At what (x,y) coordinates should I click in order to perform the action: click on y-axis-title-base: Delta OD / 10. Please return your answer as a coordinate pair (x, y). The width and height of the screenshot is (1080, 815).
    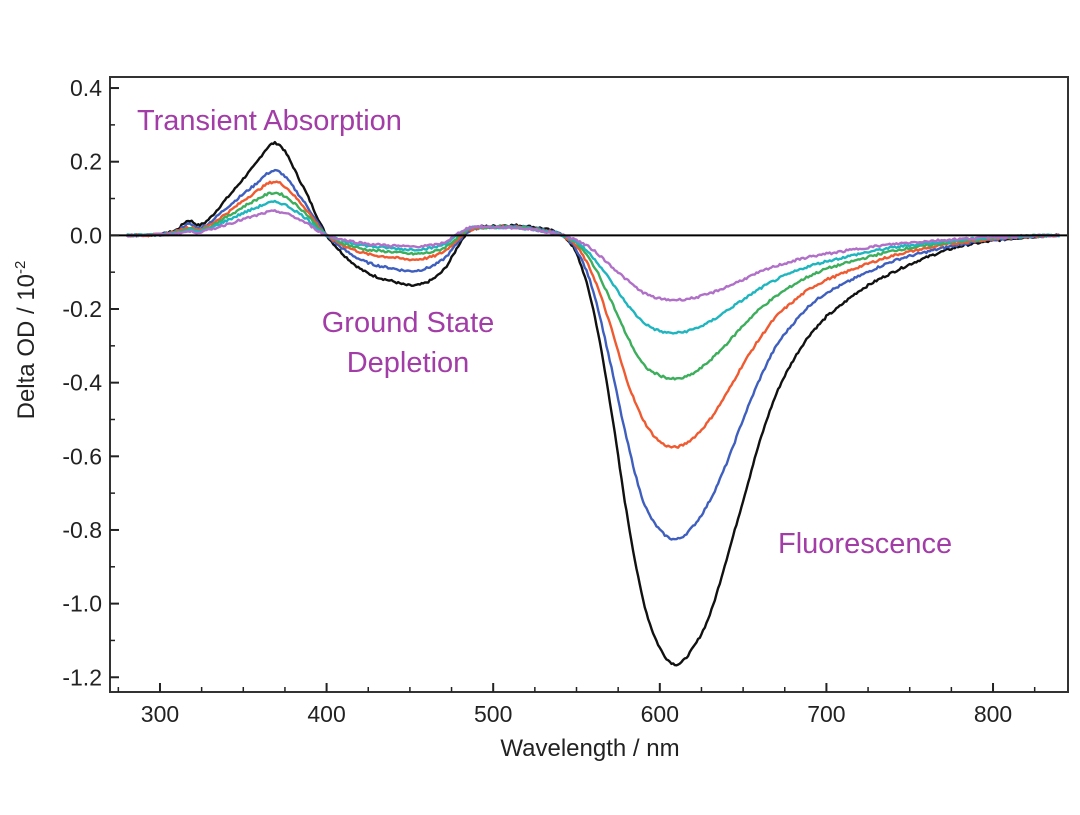
    Looking at the image, I should click on (26, 346).